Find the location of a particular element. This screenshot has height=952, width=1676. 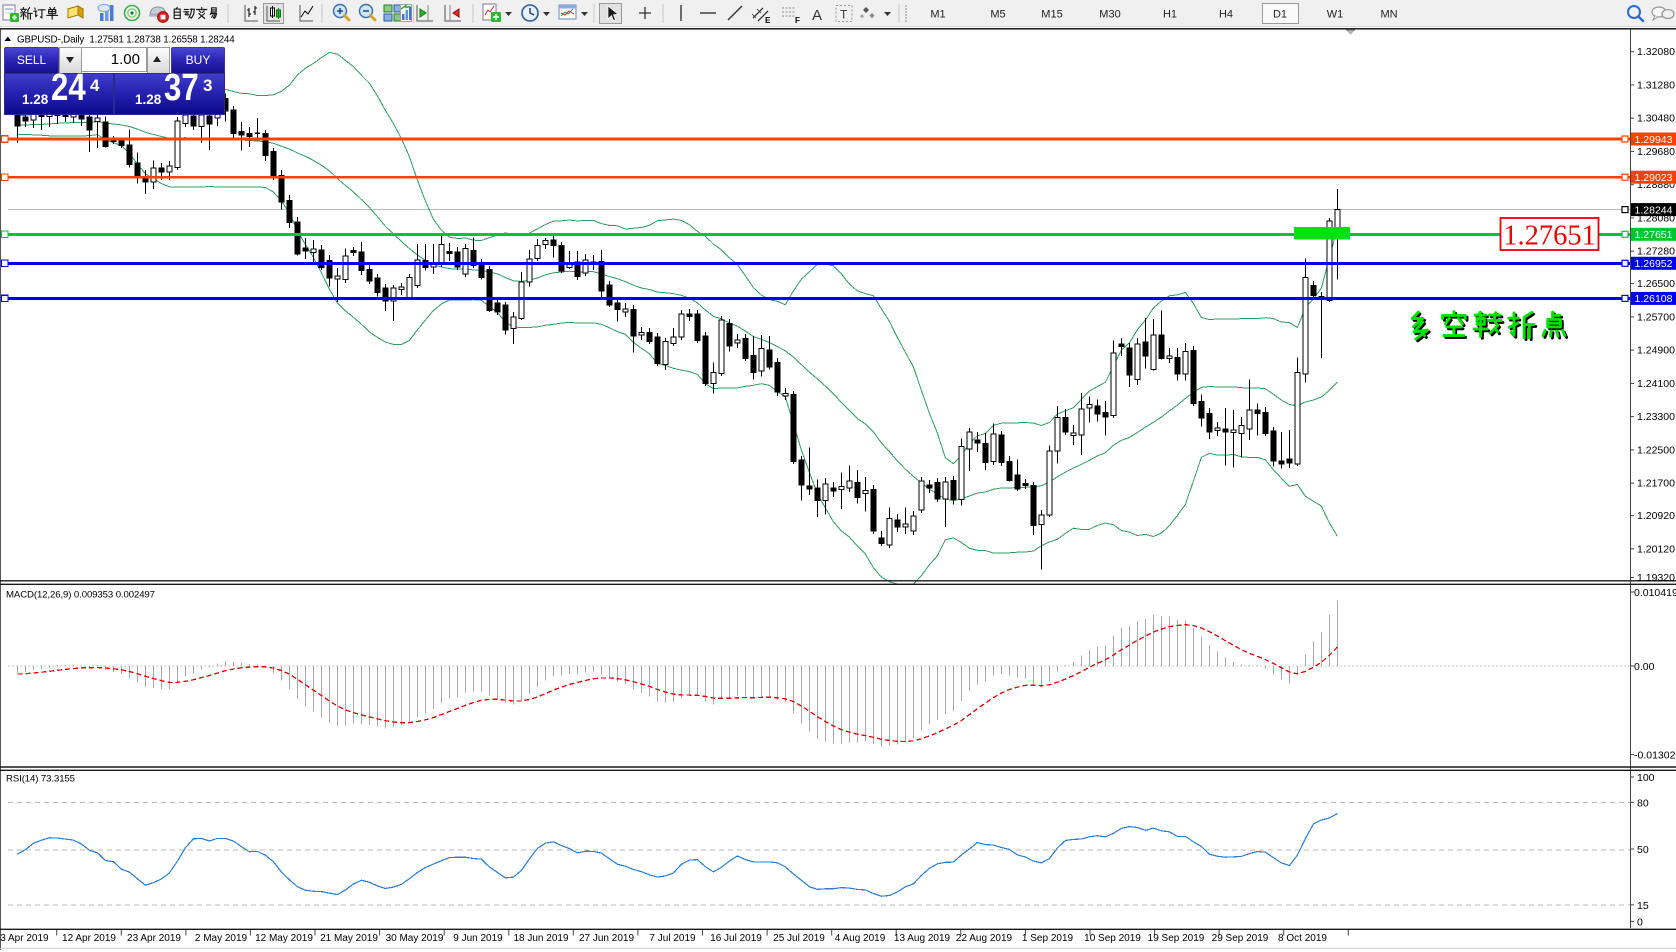

svg-text: -0.013027 is located at coordinates (1655, 756).